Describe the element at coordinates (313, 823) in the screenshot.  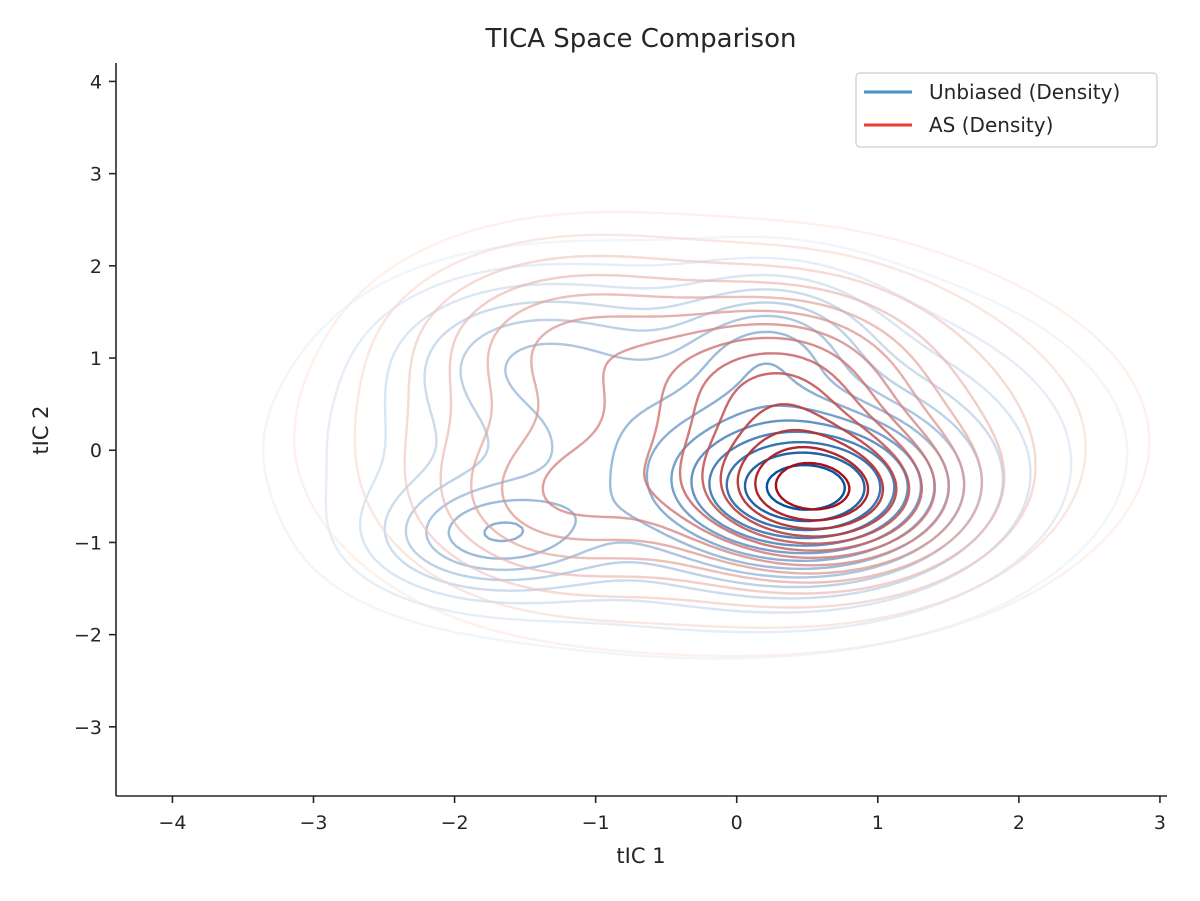
I see `x-tick-label: −3` at that location.